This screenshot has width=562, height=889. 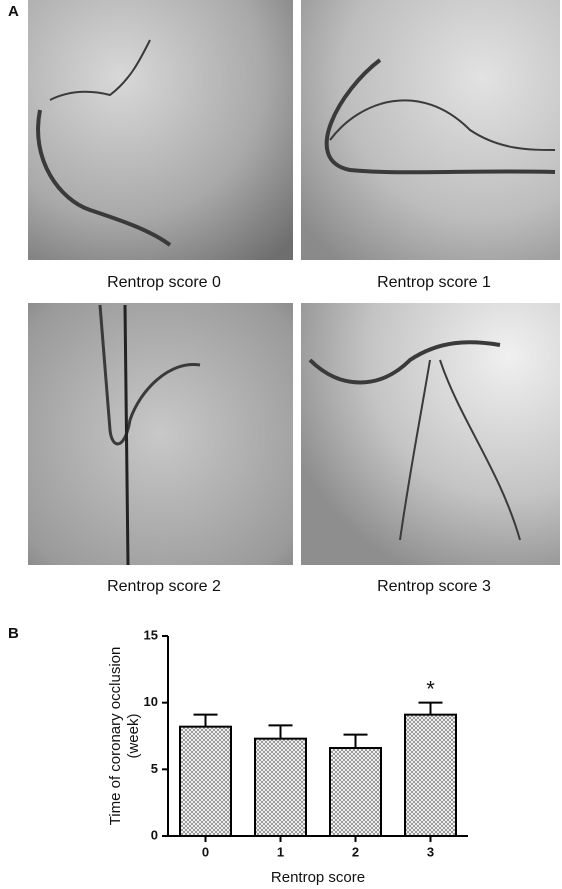 I want to click on caption: Rentrop score 3, so click(x=434, y=586).